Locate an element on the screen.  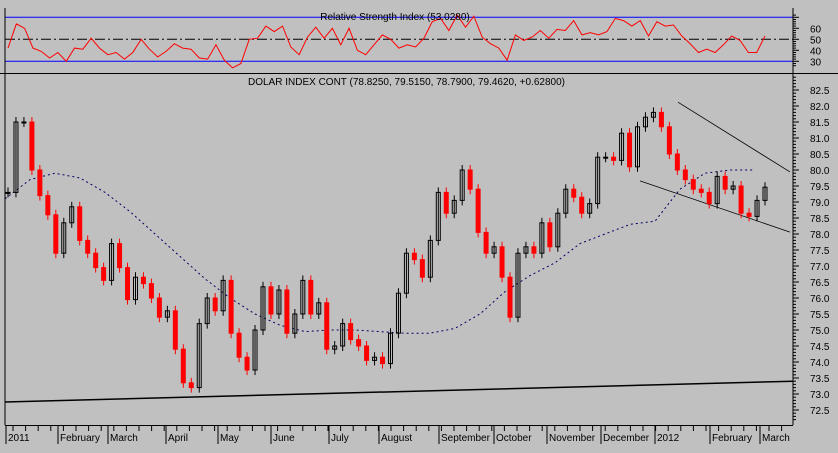
month-label: November is located at coordinates (572, 438).